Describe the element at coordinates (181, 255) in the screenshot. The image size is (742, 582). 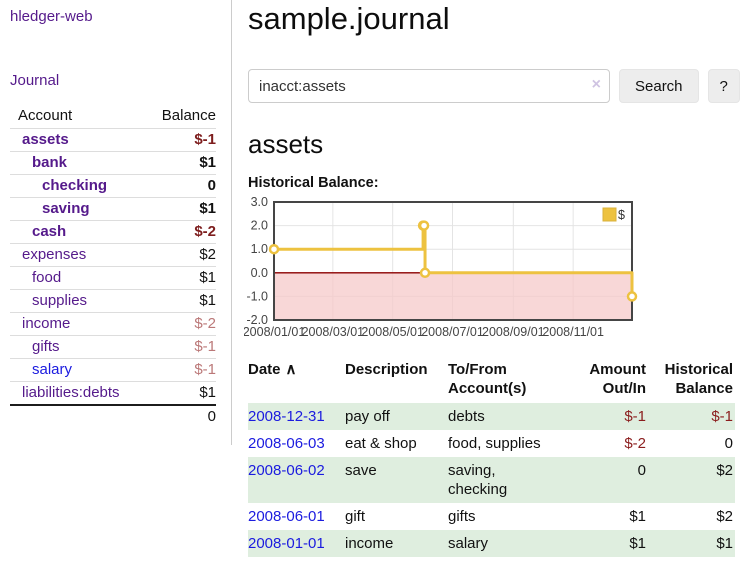
I see `account-balance: $2` at that location.